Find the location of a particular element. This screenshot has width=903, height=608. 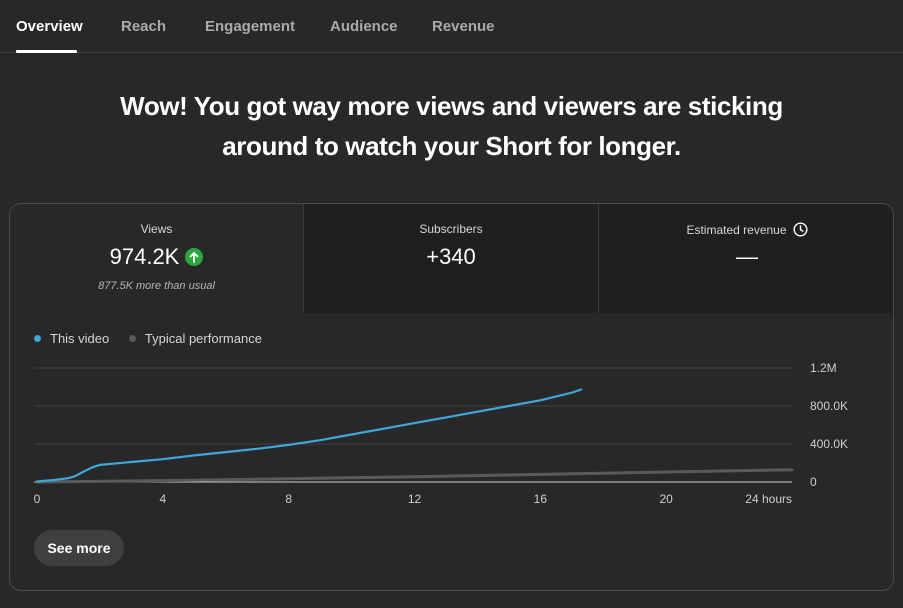

metric-subscribers: Subscribers +340 is located at coordinates (451, 258).